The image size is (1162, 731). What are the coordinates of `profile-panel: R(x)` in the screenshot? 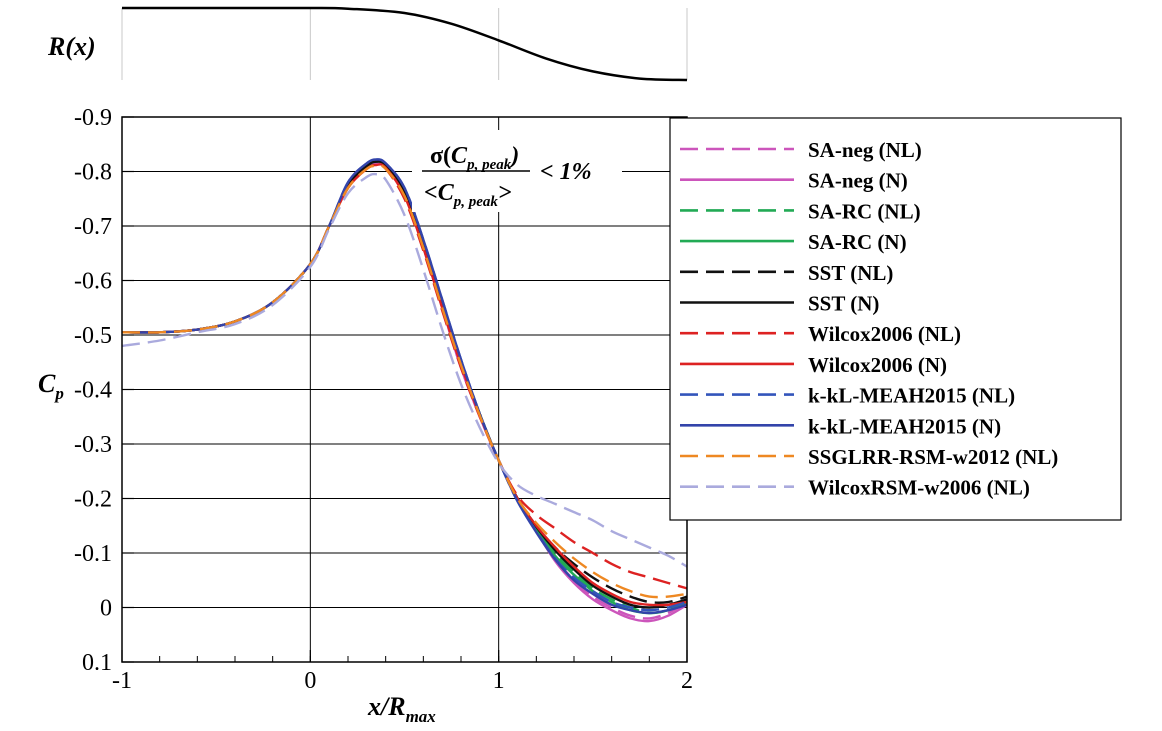 It's located at (367, 44).